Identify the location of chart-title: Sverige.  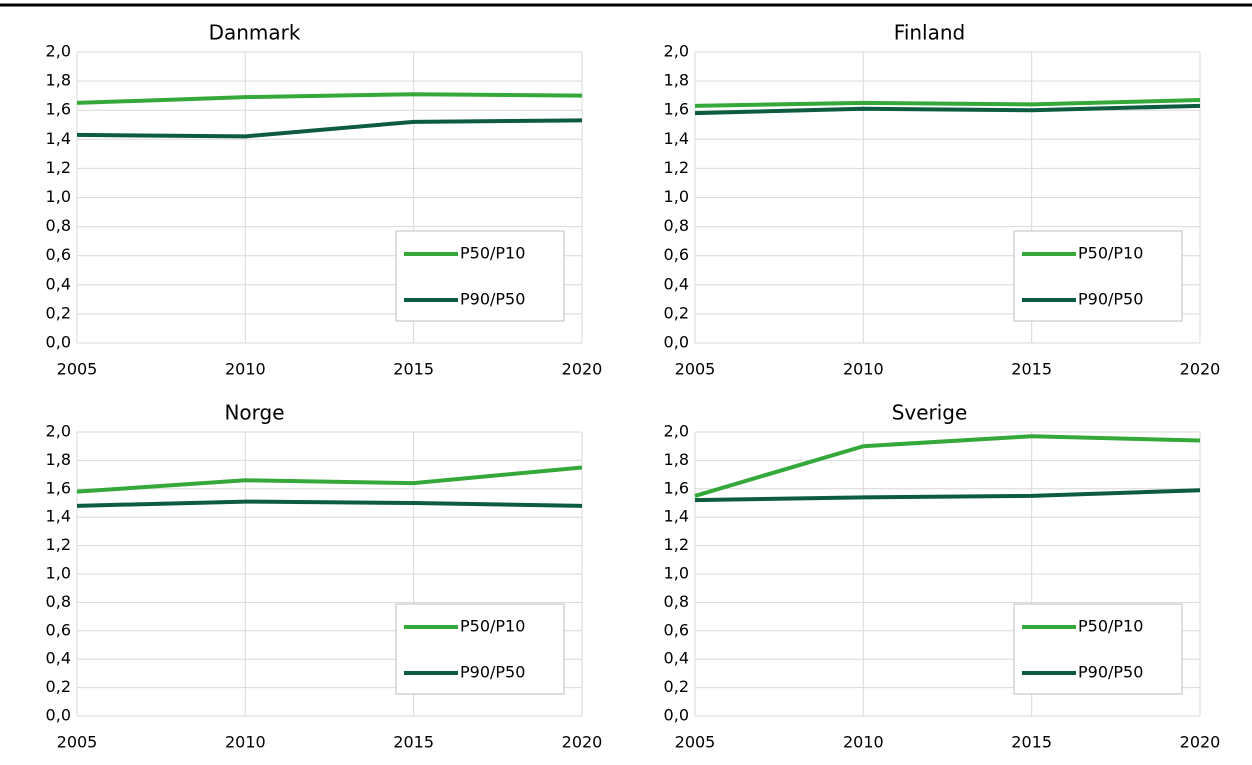
(930, 413).